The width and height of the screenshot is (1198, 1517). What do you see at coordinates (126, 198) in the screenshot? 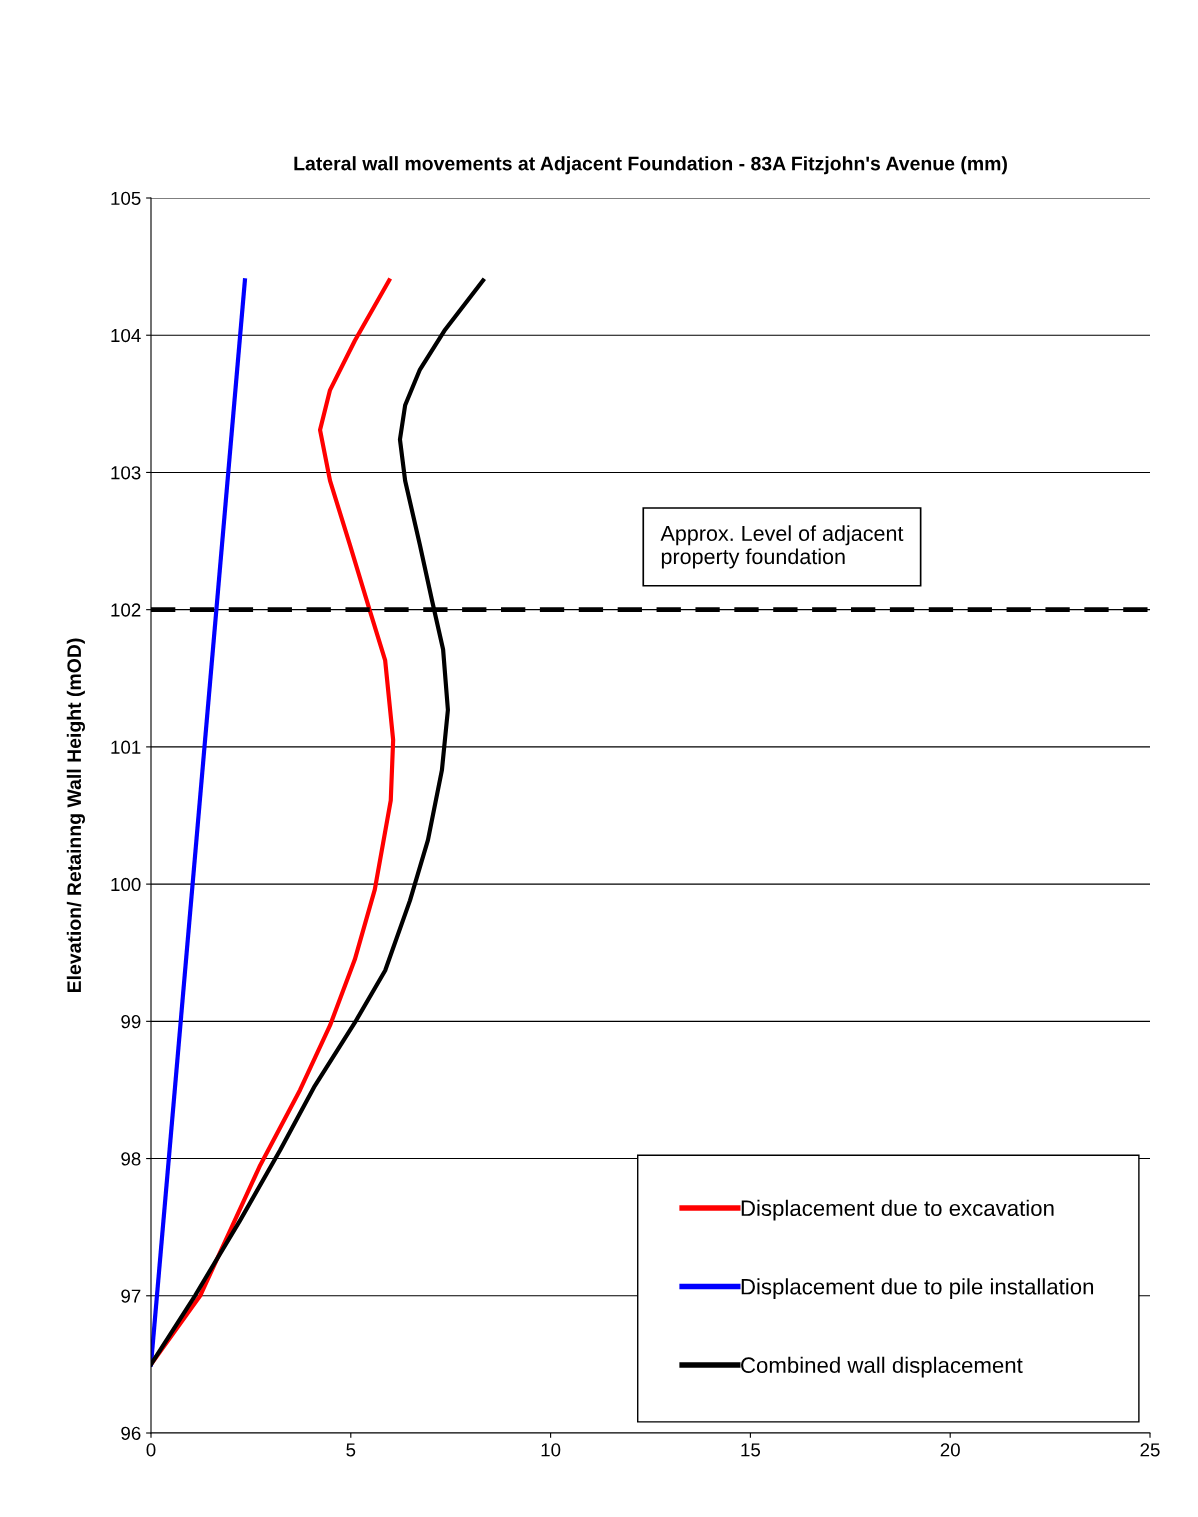
I see `y-tick-label: 105` at bounding box center [126, 198].